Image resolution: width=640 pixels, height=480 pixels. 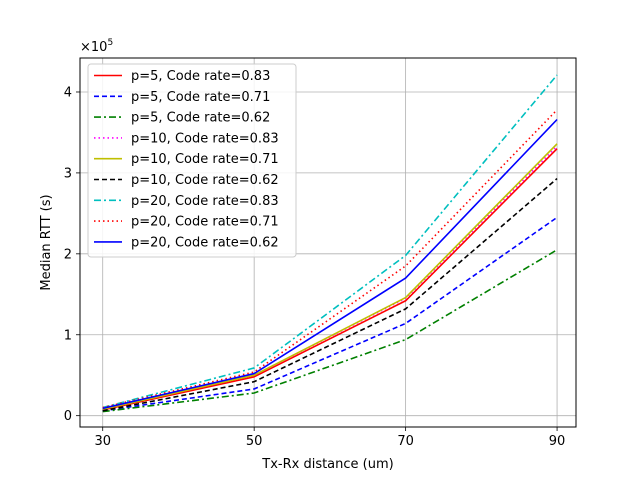 What do you see at coordinates (405, 441) in the screenshot?
I see `x-tick-label: 70` at bounding box center [405, 441].